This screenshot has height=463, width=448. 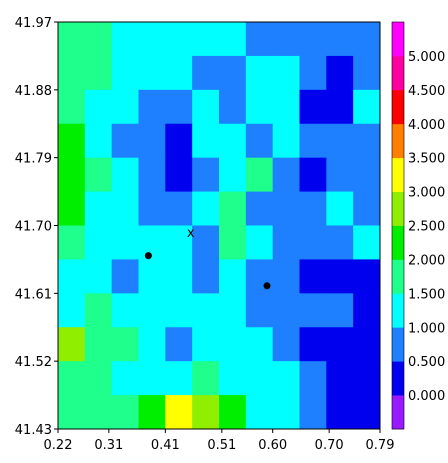 I want to click on colorbar-label: 2.500, so click(x=426, y=227).